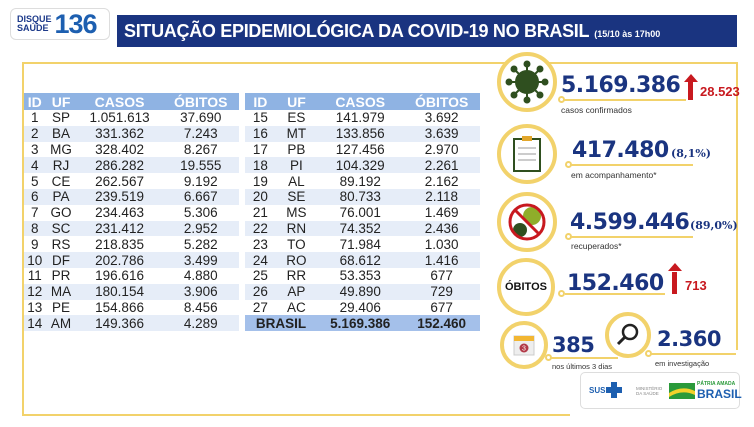 This screenshot has width=754, height=427. What do you see at coordinates (524, 349) in the screenshot?
I see `calendar-number: 3` at bounding box center [524, 349].